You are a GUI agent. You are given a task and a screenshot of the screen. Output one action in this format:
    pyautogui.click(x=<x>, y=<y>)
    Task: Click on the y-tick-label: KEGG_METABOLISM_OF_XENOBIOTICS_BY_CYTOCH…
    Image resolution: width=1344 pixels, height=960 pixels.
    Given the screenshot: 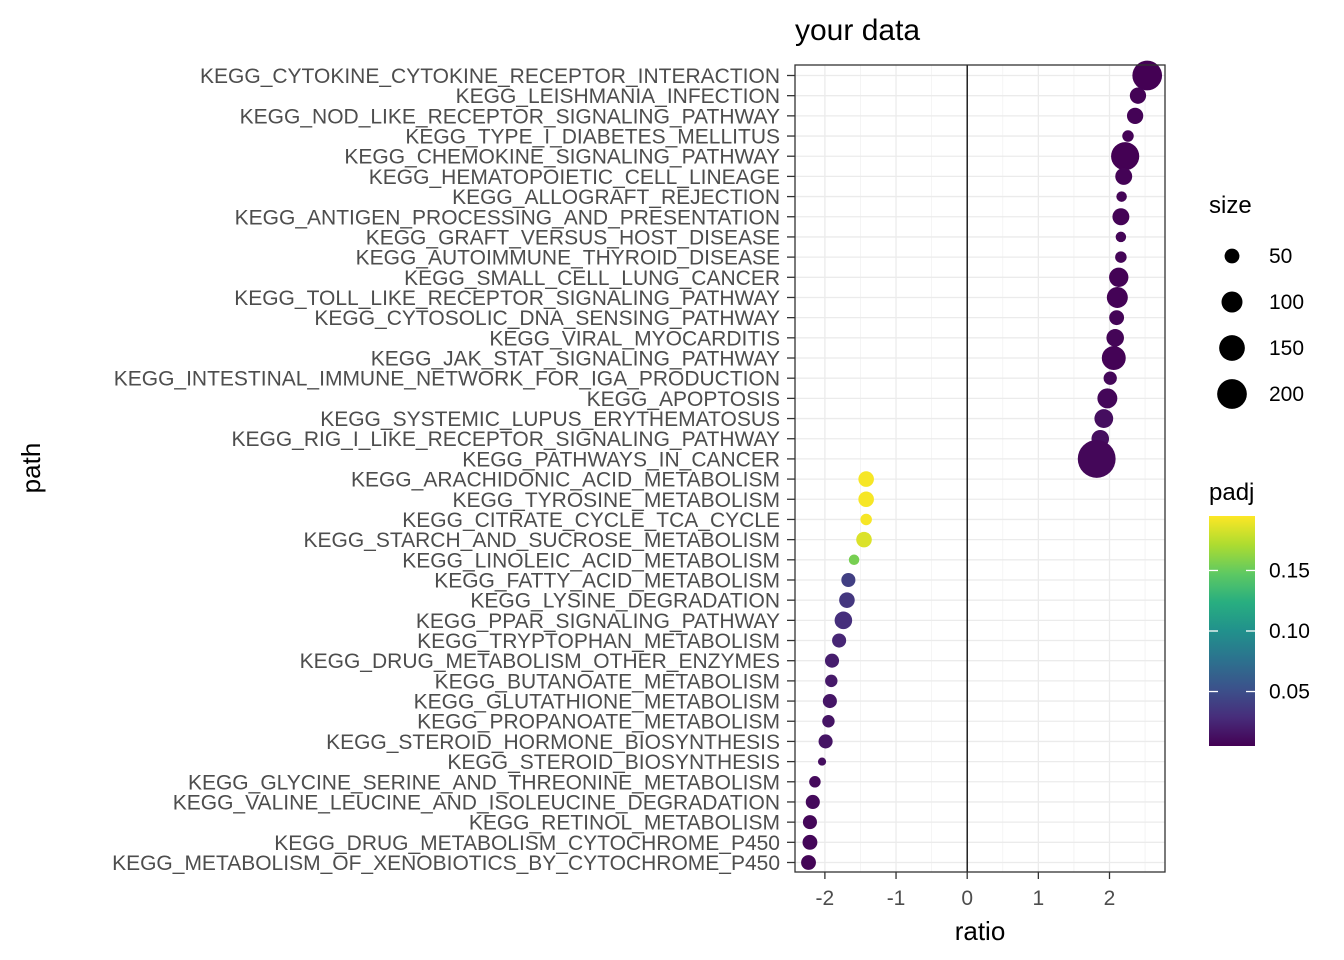 What is the action you would take?
    pyautogui.click(x=446, y=863)
    